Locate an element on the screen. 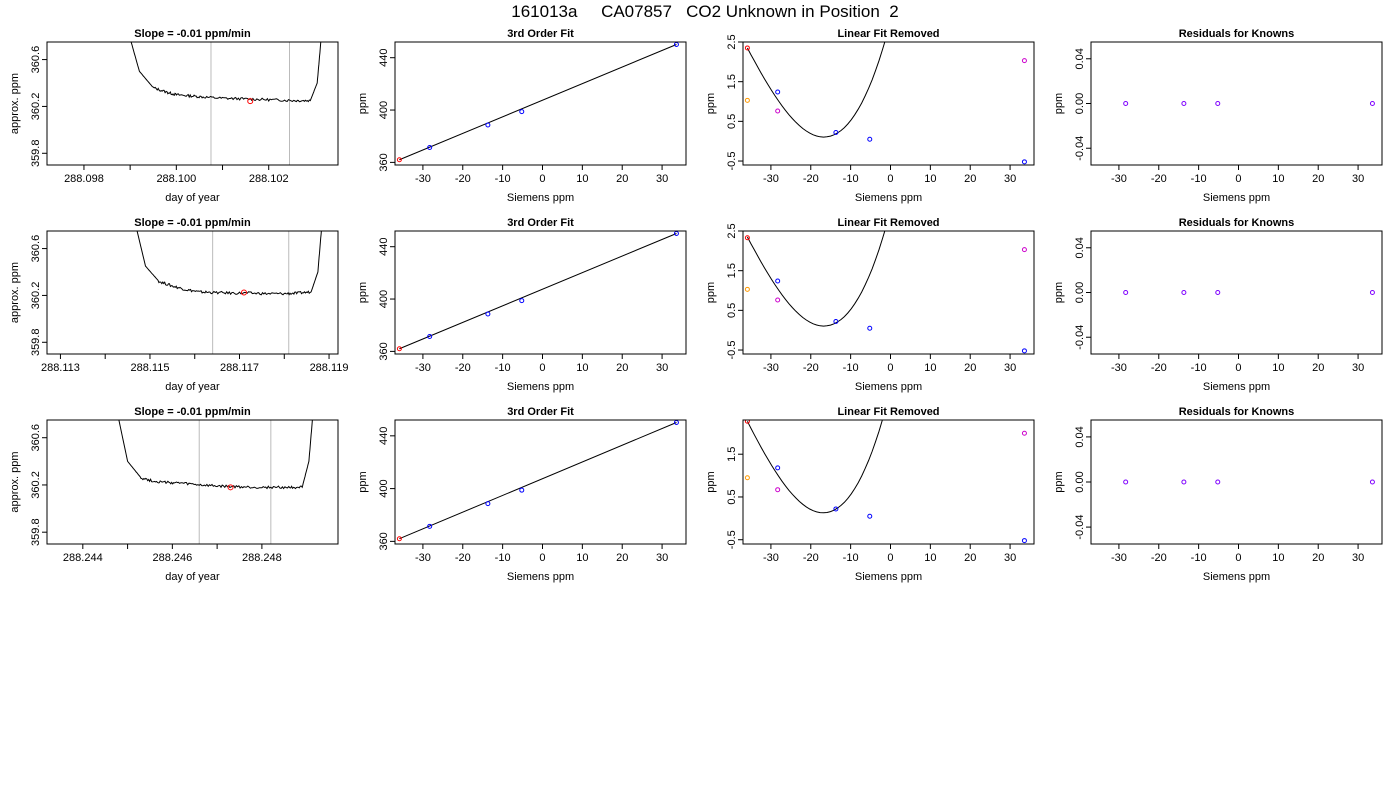 The image size is (1400, 800). residual-curve-line is located at coordinates (816, 90).